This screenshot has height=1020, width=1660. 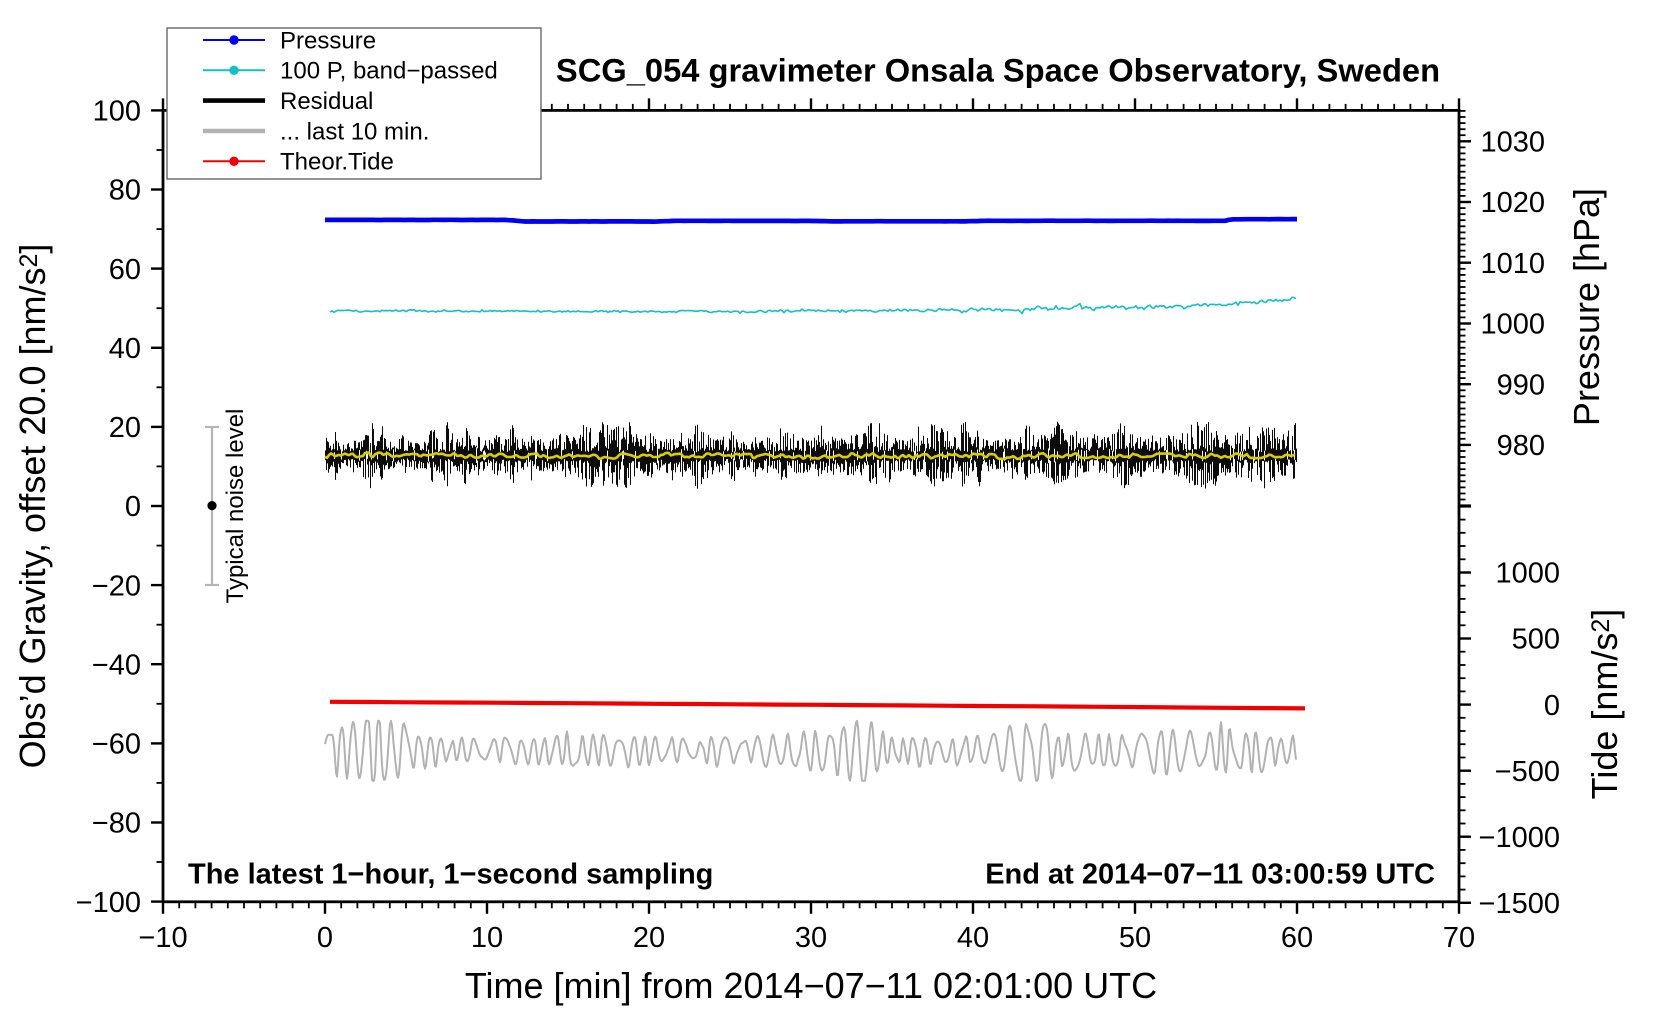 What do you see at coordinates (1135, 938) in the screenshot?
I see `svg-text: 50` at bounding box center [1135, 938].